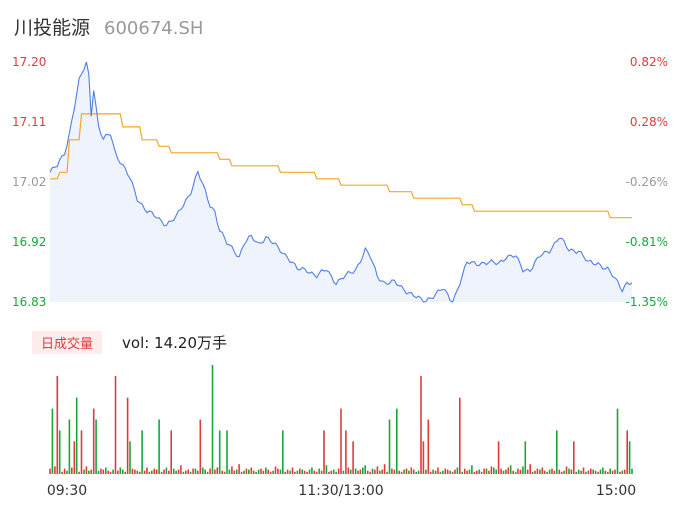 The image size is (686, 524). Describe the element at coordinates (29, 182) in the screenshot. I see `y-tick-label-left: 17.02` at that location.